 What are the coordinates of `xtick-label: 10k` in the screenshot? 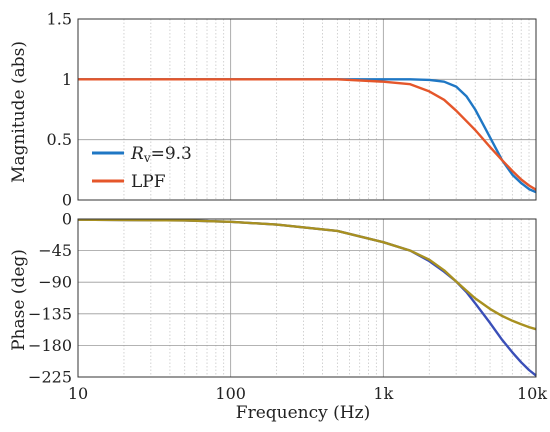 It's located at (532, 393).